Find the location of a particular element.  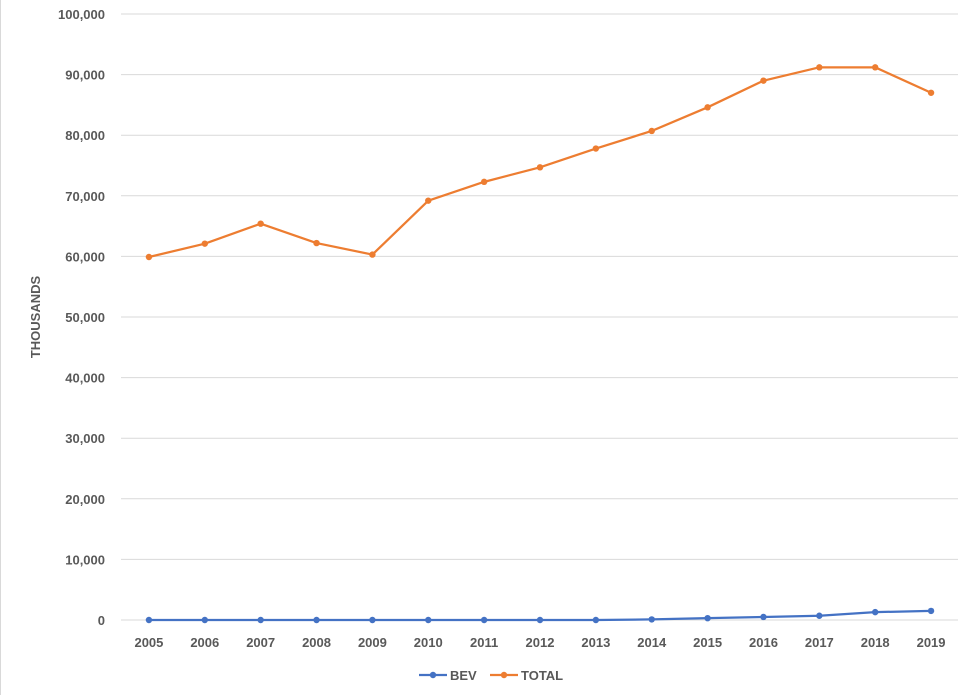

x-tick-label: 2011 is located at coordinates (484, 642).